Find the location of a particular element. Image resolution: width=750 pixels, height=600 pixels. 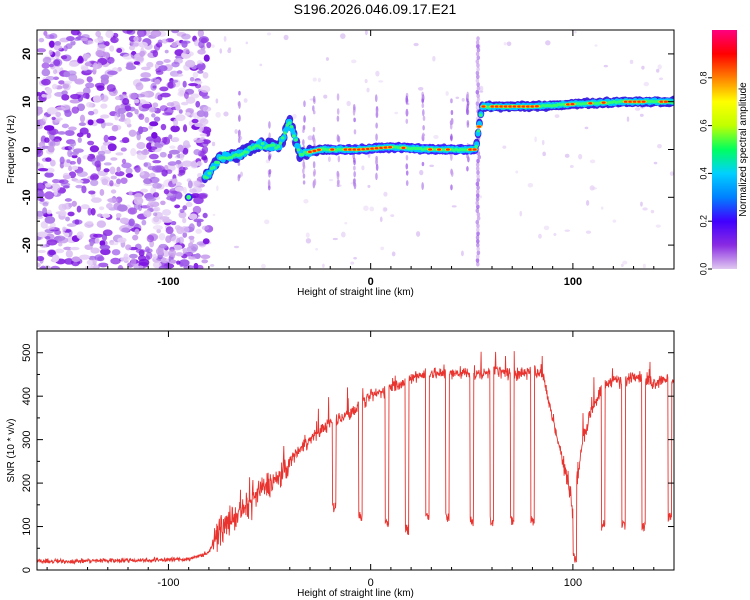

x-tick-label: 100 is located at coordinates (573, 583).